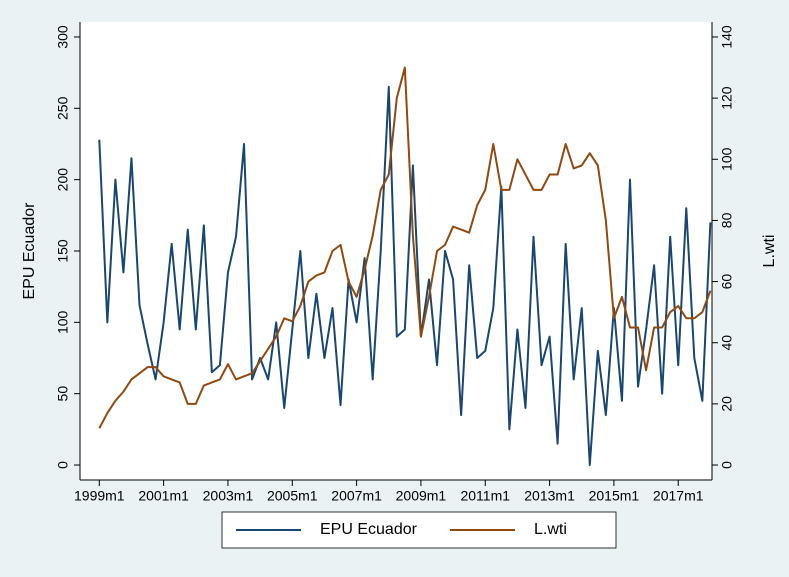 The image size is (789, 577). I want to click on y-tick-label: 250, so click(63, 108).